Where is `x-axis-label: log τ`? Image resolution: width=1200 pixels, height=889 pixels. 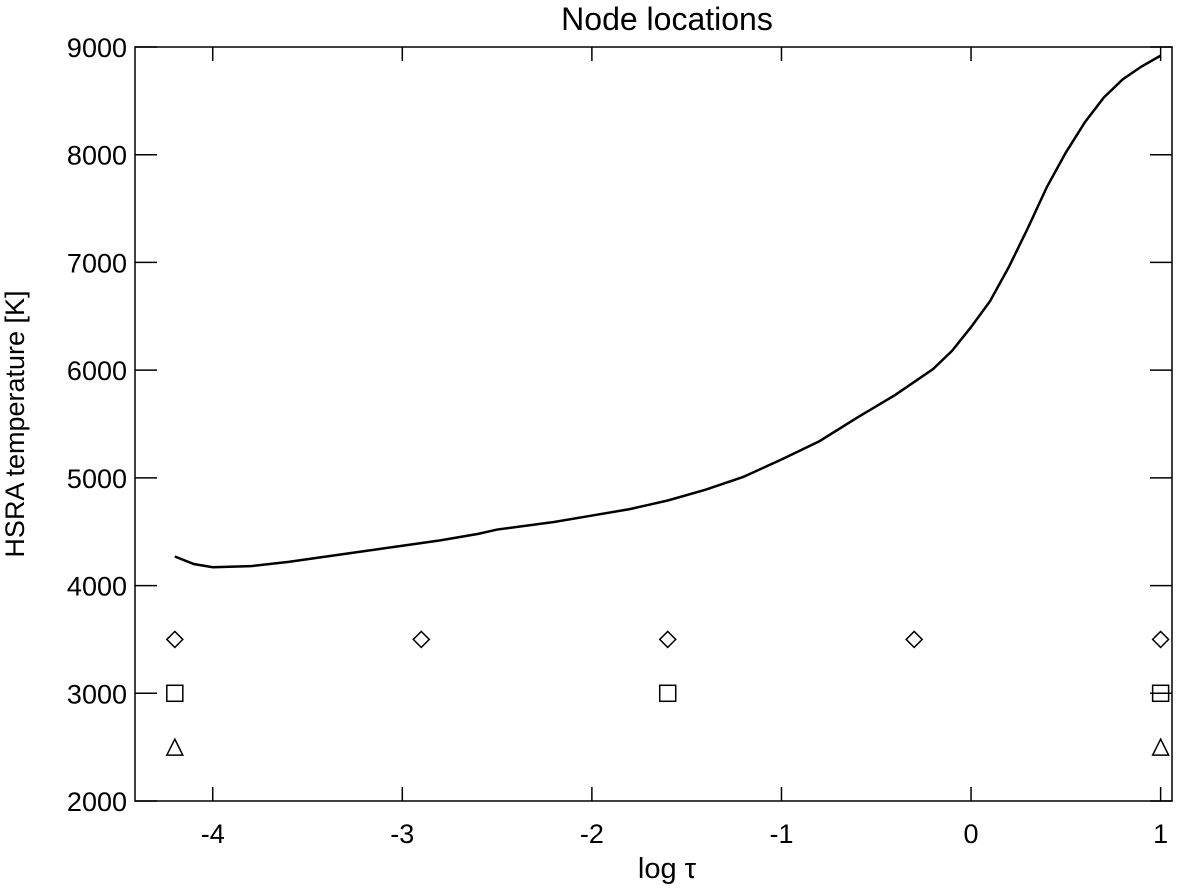
x-axis-label: log τ is located at coordinates (667, 869).